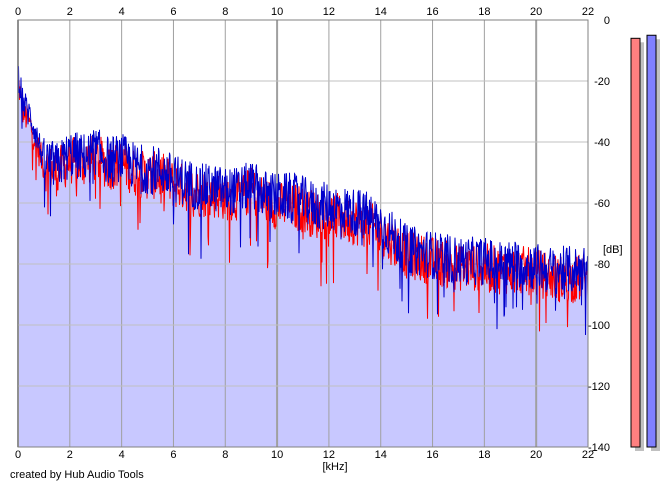 This screenshot has width=670, height=486. I want to click on x-tick-top-6: 6, so click(173, 12).